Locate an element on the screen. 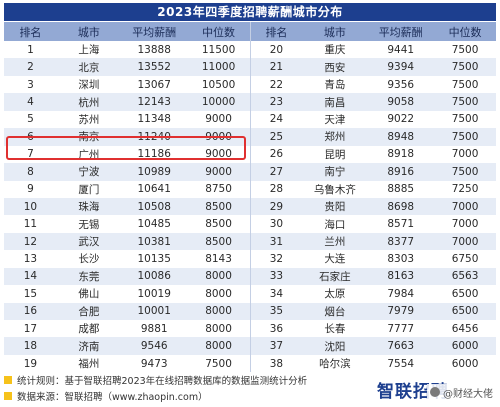 This screenshot has width=500, height=407. left-avg-salary-cell: 9473 is located at coordinates (154, 363).